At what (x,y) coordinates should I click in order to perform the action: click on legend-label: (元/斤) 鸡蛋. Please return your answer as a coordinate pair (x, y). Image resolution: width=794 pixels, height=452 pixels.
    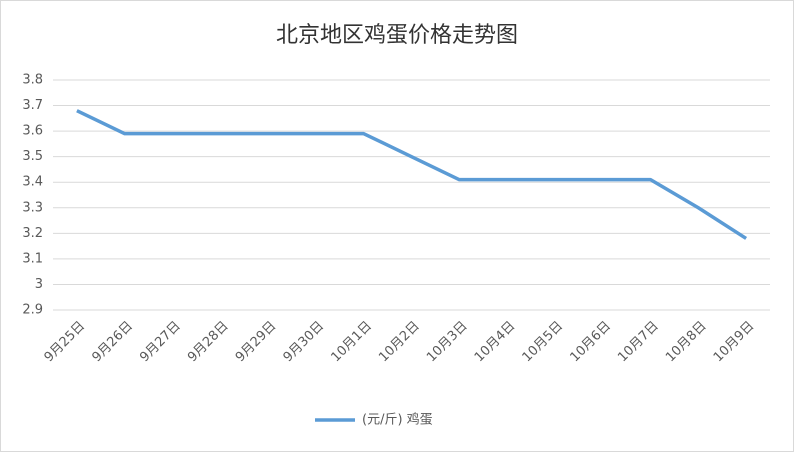
    Looking at the image, I should click on (397, 420).